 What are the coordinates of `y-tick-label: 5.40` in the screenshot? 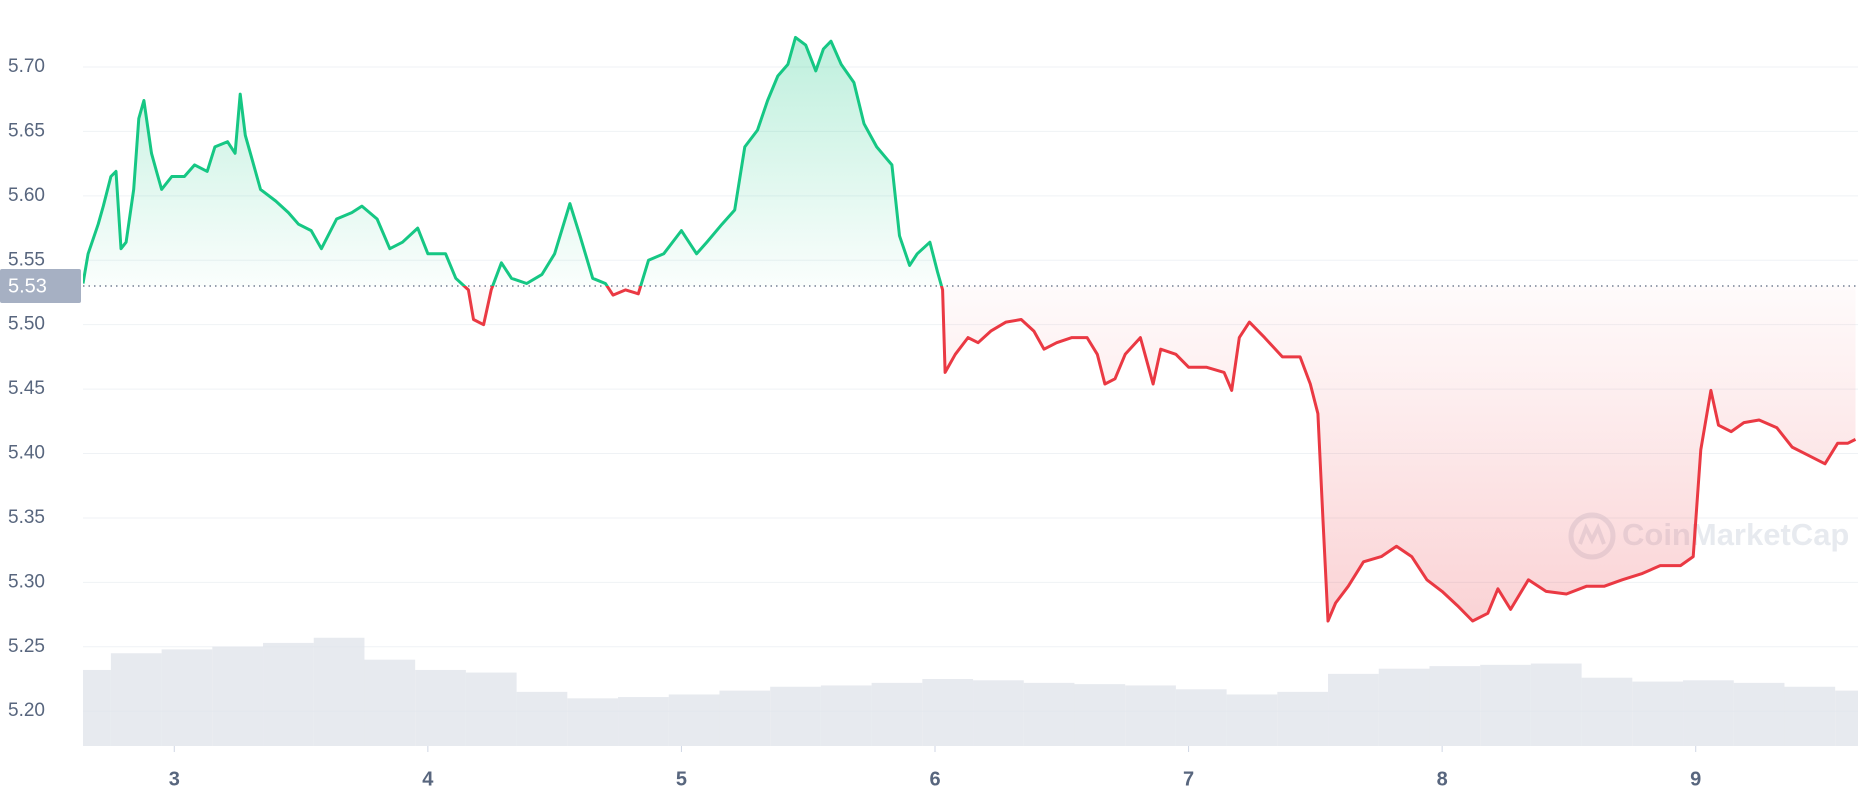 It's located at (26, 453).